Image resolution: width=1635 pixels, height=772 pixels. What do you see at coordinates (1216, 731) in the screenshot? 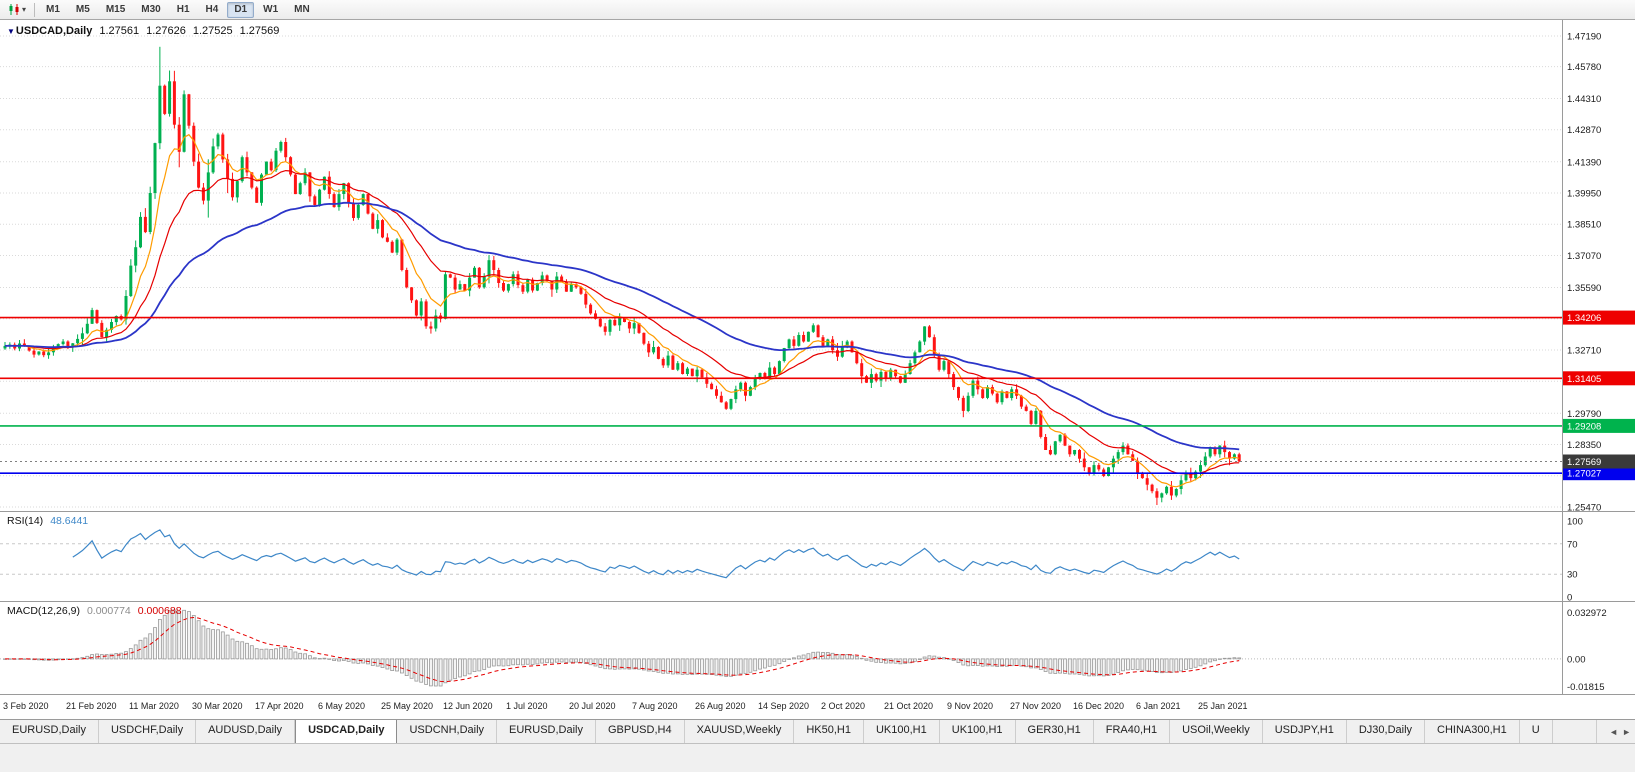
I see `chart-tab-usoil-weekly: USOil,Weekly` at bounding box center [1216, 731].